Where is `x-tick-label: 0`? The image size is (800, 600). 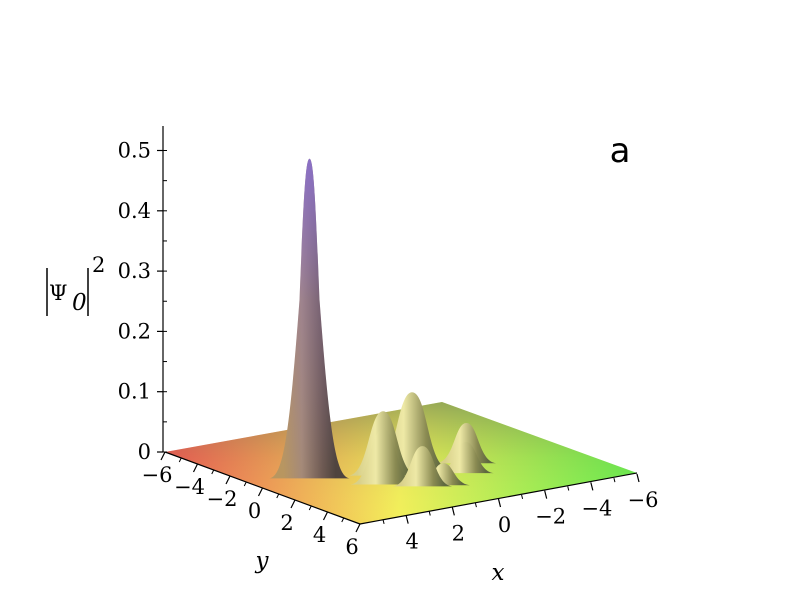 x-tick-label: 0 is located at coordinates (504, 525).